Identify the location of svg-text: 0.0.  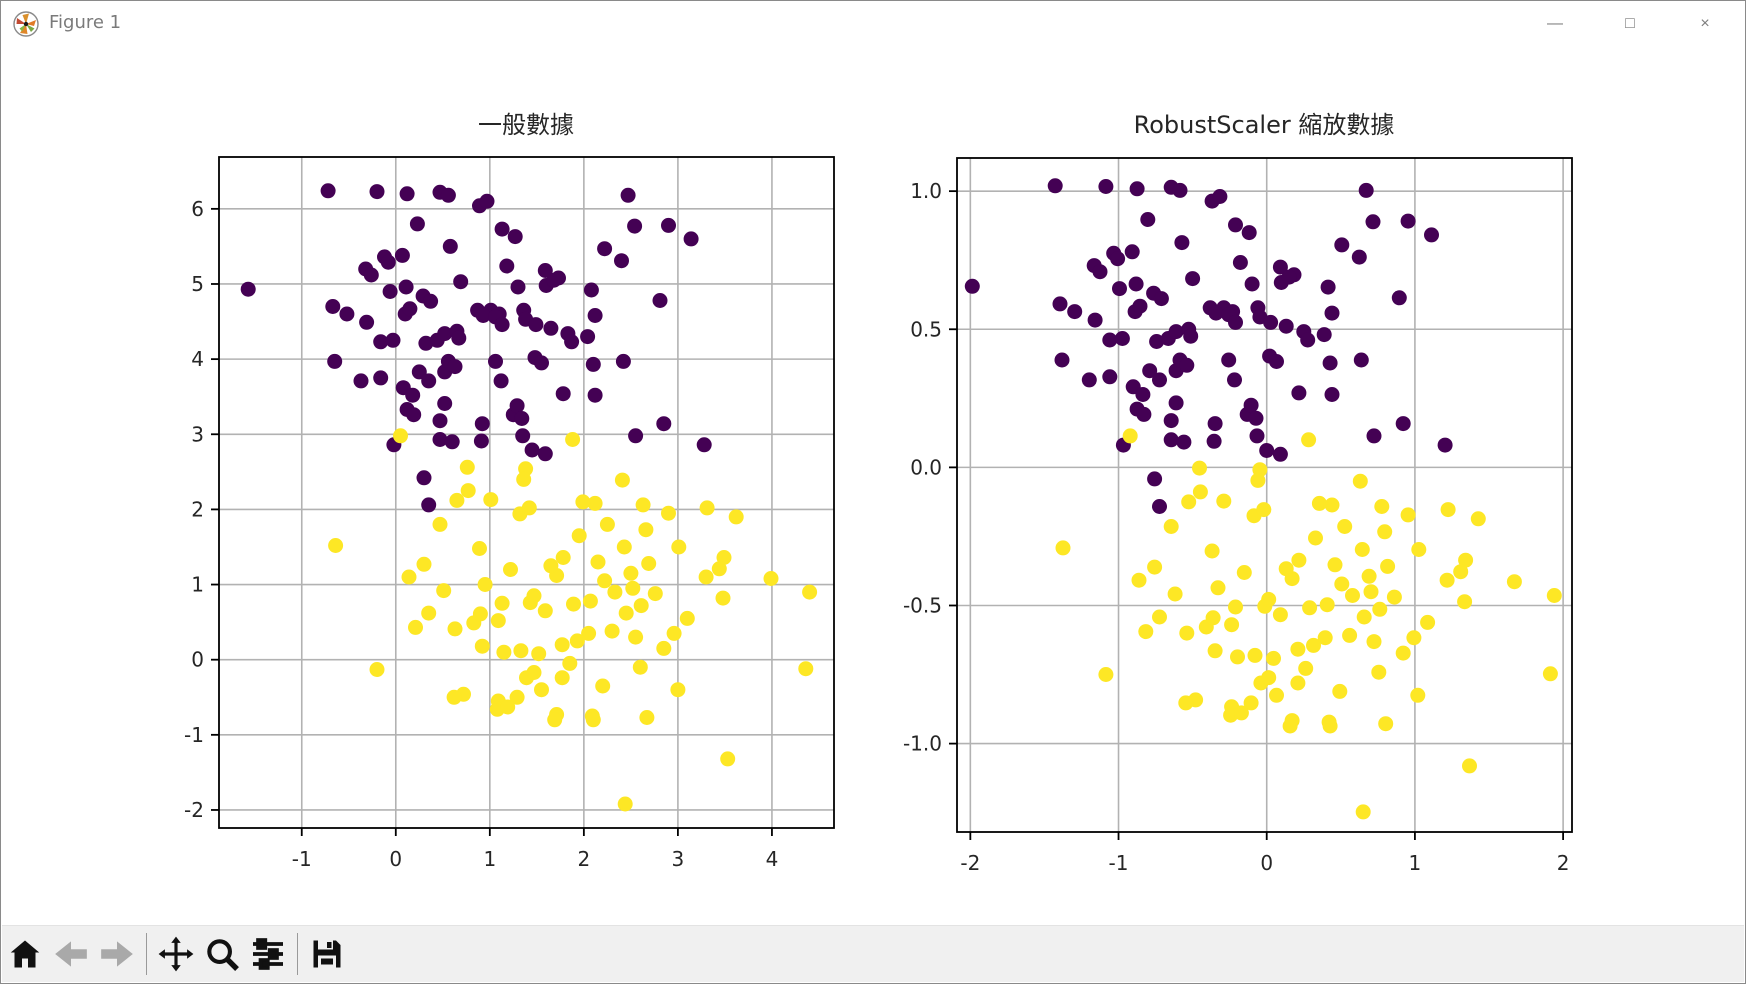
(926, 467).